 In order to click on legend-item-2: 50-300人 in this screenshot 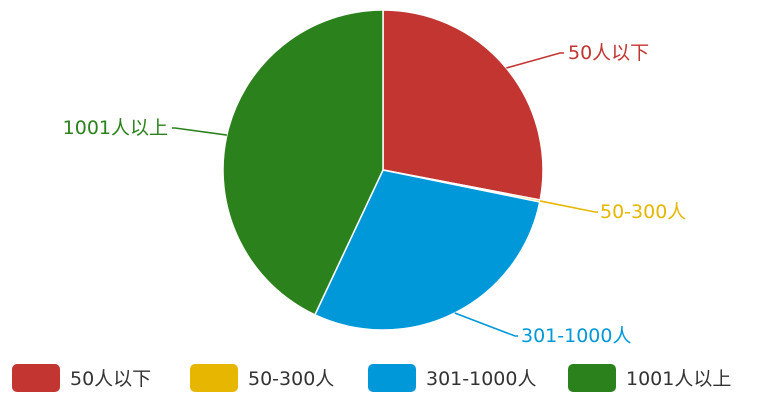, I will do `click(262, 378)`.